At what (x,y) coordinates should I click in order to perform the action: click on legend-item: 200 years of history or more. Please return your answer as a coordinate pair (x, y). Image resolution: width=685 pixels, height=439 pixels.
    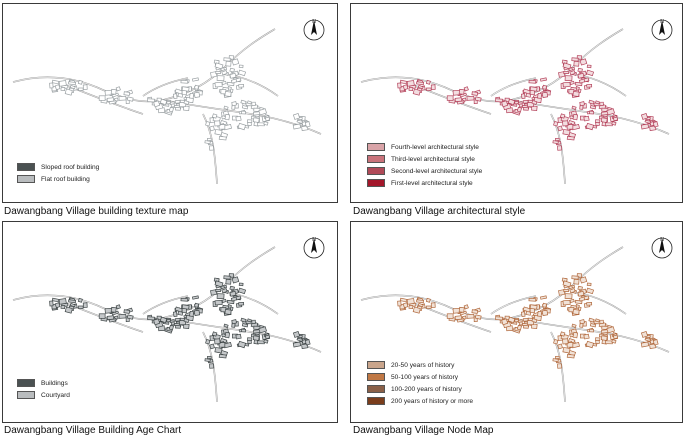
    Looking at the image, I should click on (420, 401).